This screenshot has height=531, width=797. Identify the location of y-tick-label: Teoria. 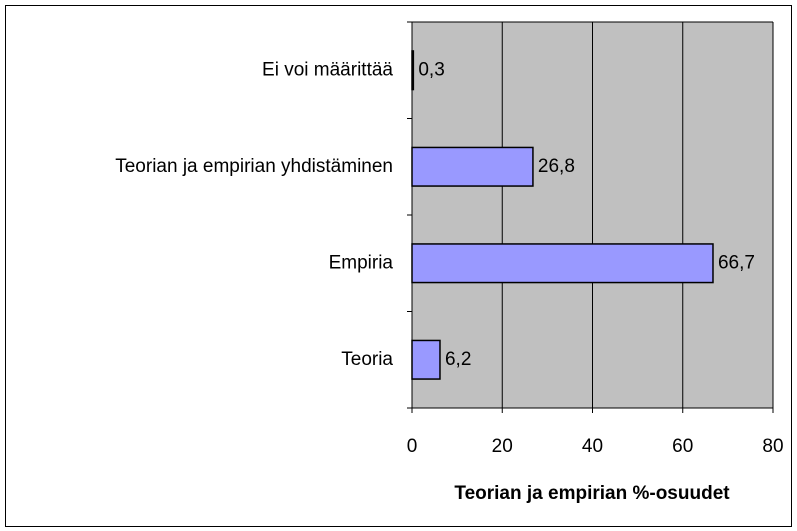
(367, 359).